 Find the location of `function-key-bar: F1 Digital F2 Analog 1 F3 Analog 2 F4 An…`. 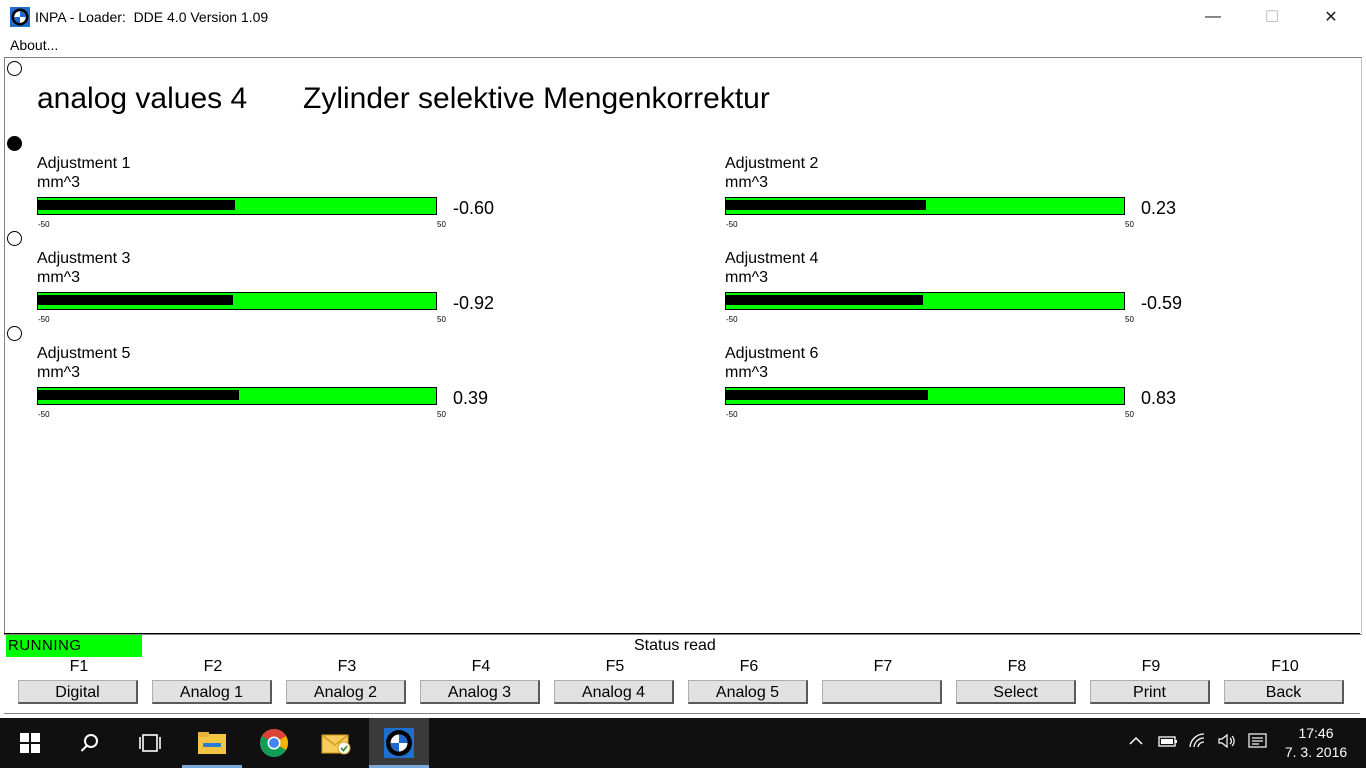

function-key-bar: F1 Digital F2 Analog 1 F3 Analog 2 F4 An… is located at coordinates (682, 686).